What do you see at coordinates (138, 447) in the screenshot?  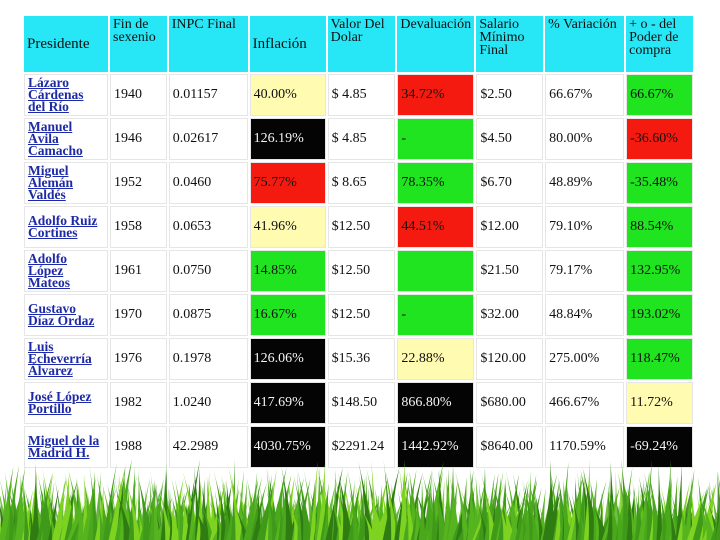 I see `cell-fin-de-sexenio: 1988` at bounding box center [138, 447].